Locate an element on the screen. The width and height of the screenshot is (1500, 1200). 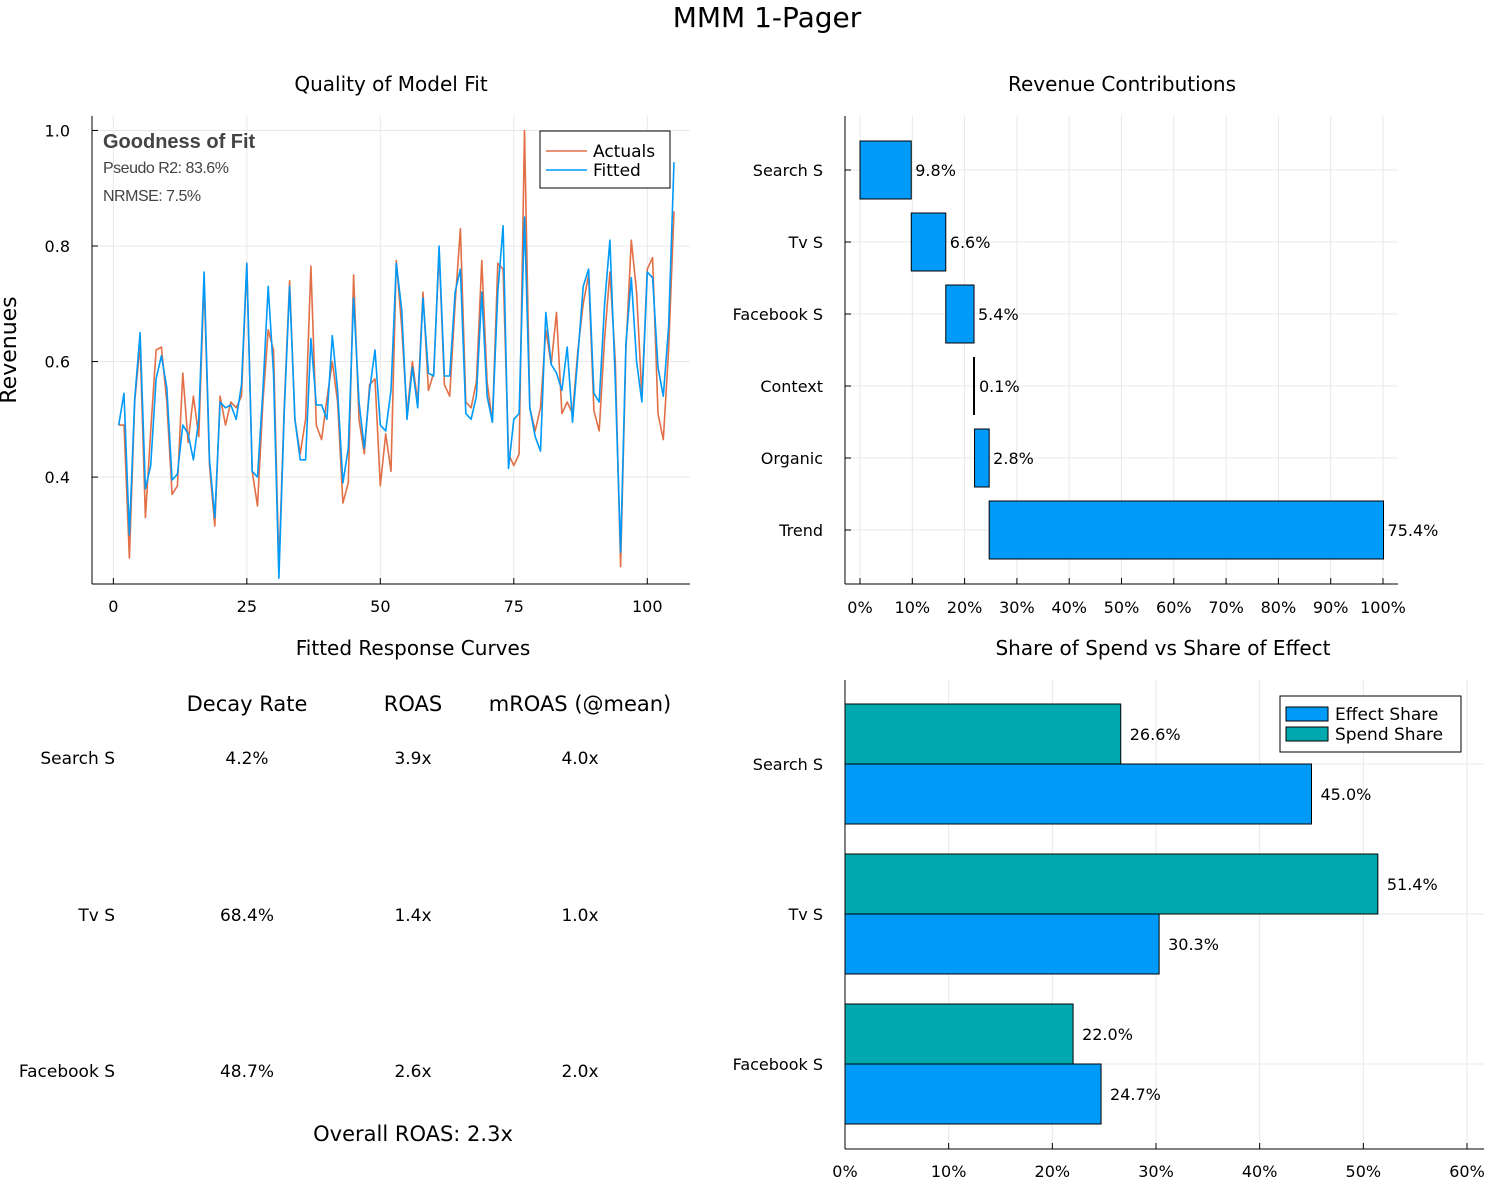
contribution-value-label: 9.8% is located at coordinates (935, 170).